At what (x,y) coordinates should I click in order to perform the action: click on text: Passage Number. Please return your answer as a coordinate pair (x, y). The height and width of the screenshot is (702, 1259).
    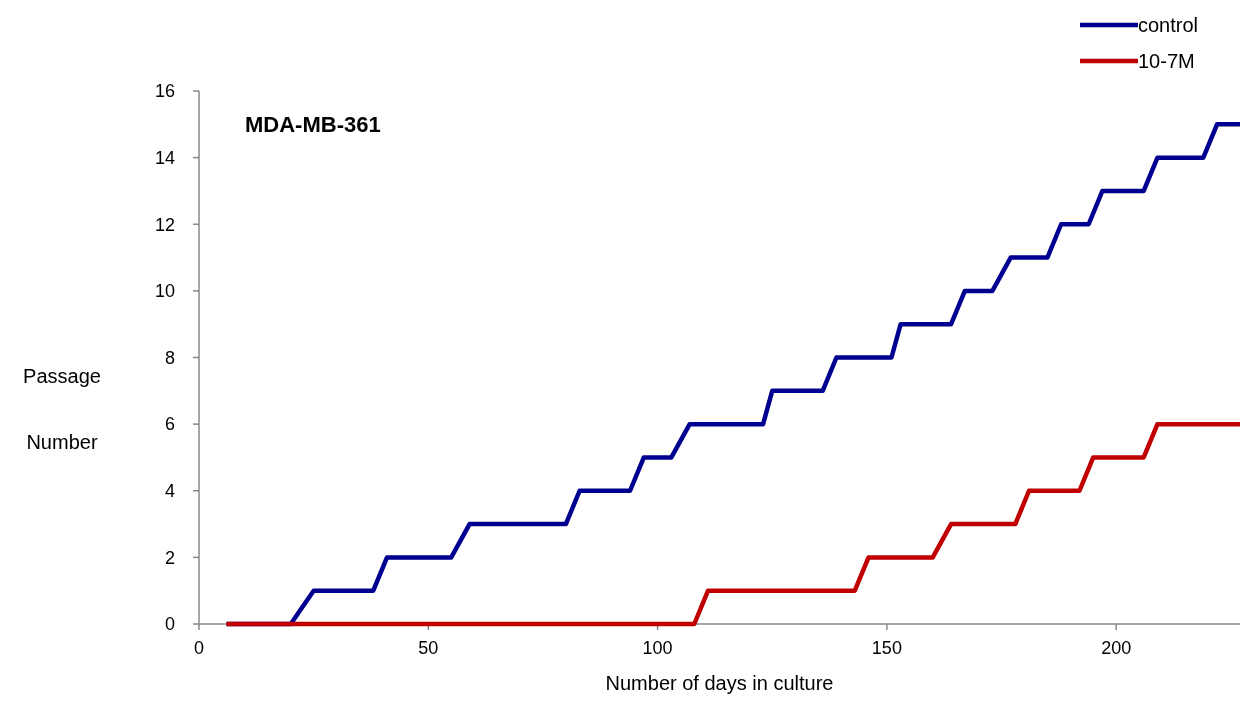
    Looking at the image, I should click on (62, 409).